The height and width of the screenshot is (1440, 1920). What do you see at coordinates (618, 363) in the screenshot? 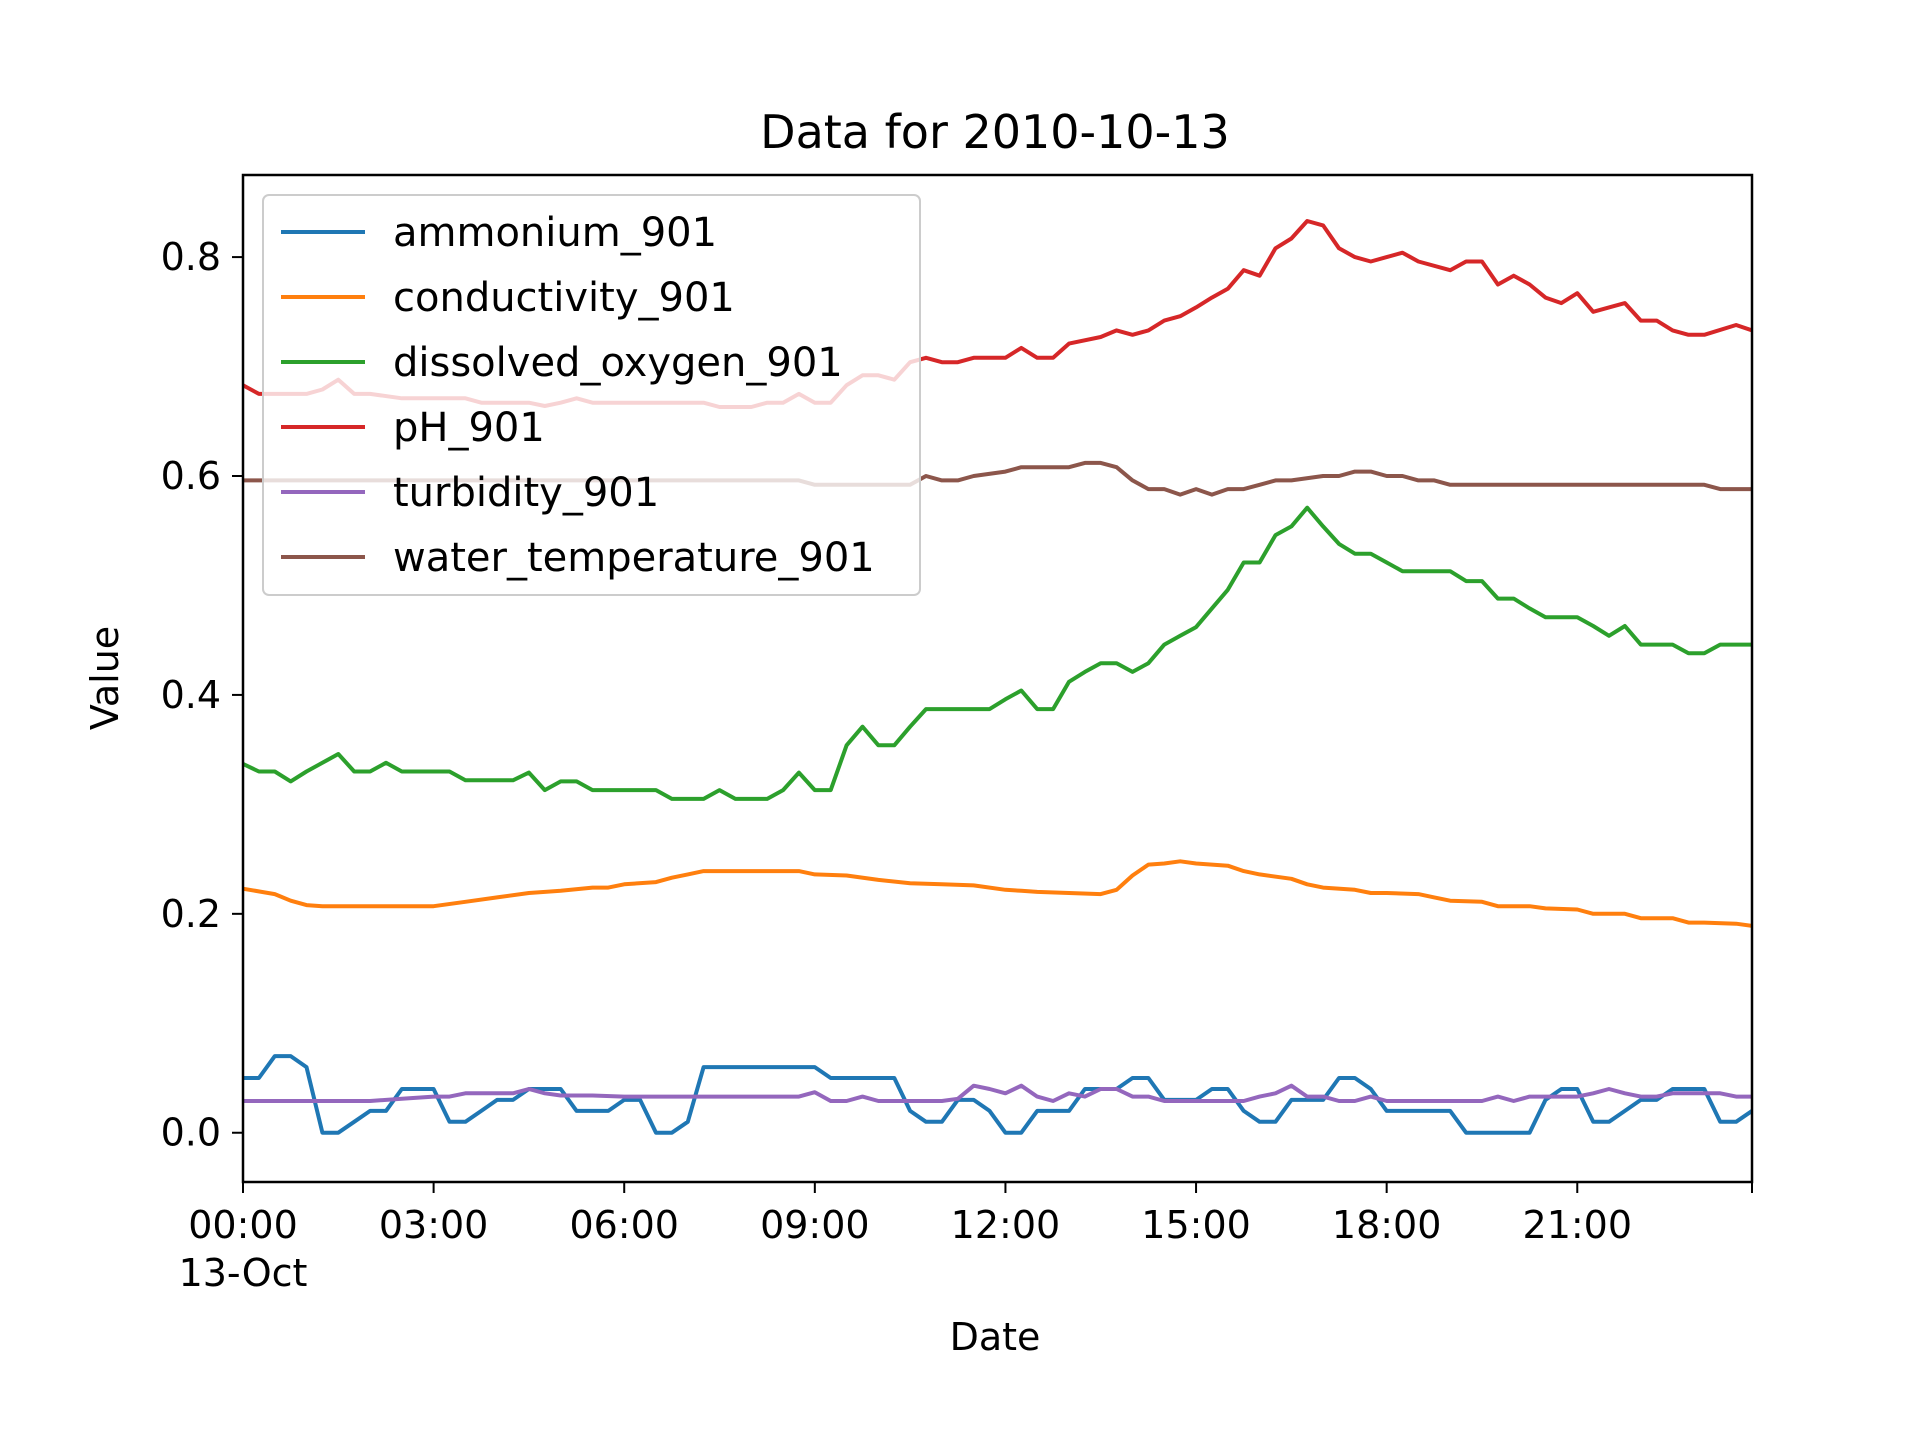
I see `legend-label-dissolved-oxygen-901: dissolved_oxygen_901` at bounding box center [618, 363].